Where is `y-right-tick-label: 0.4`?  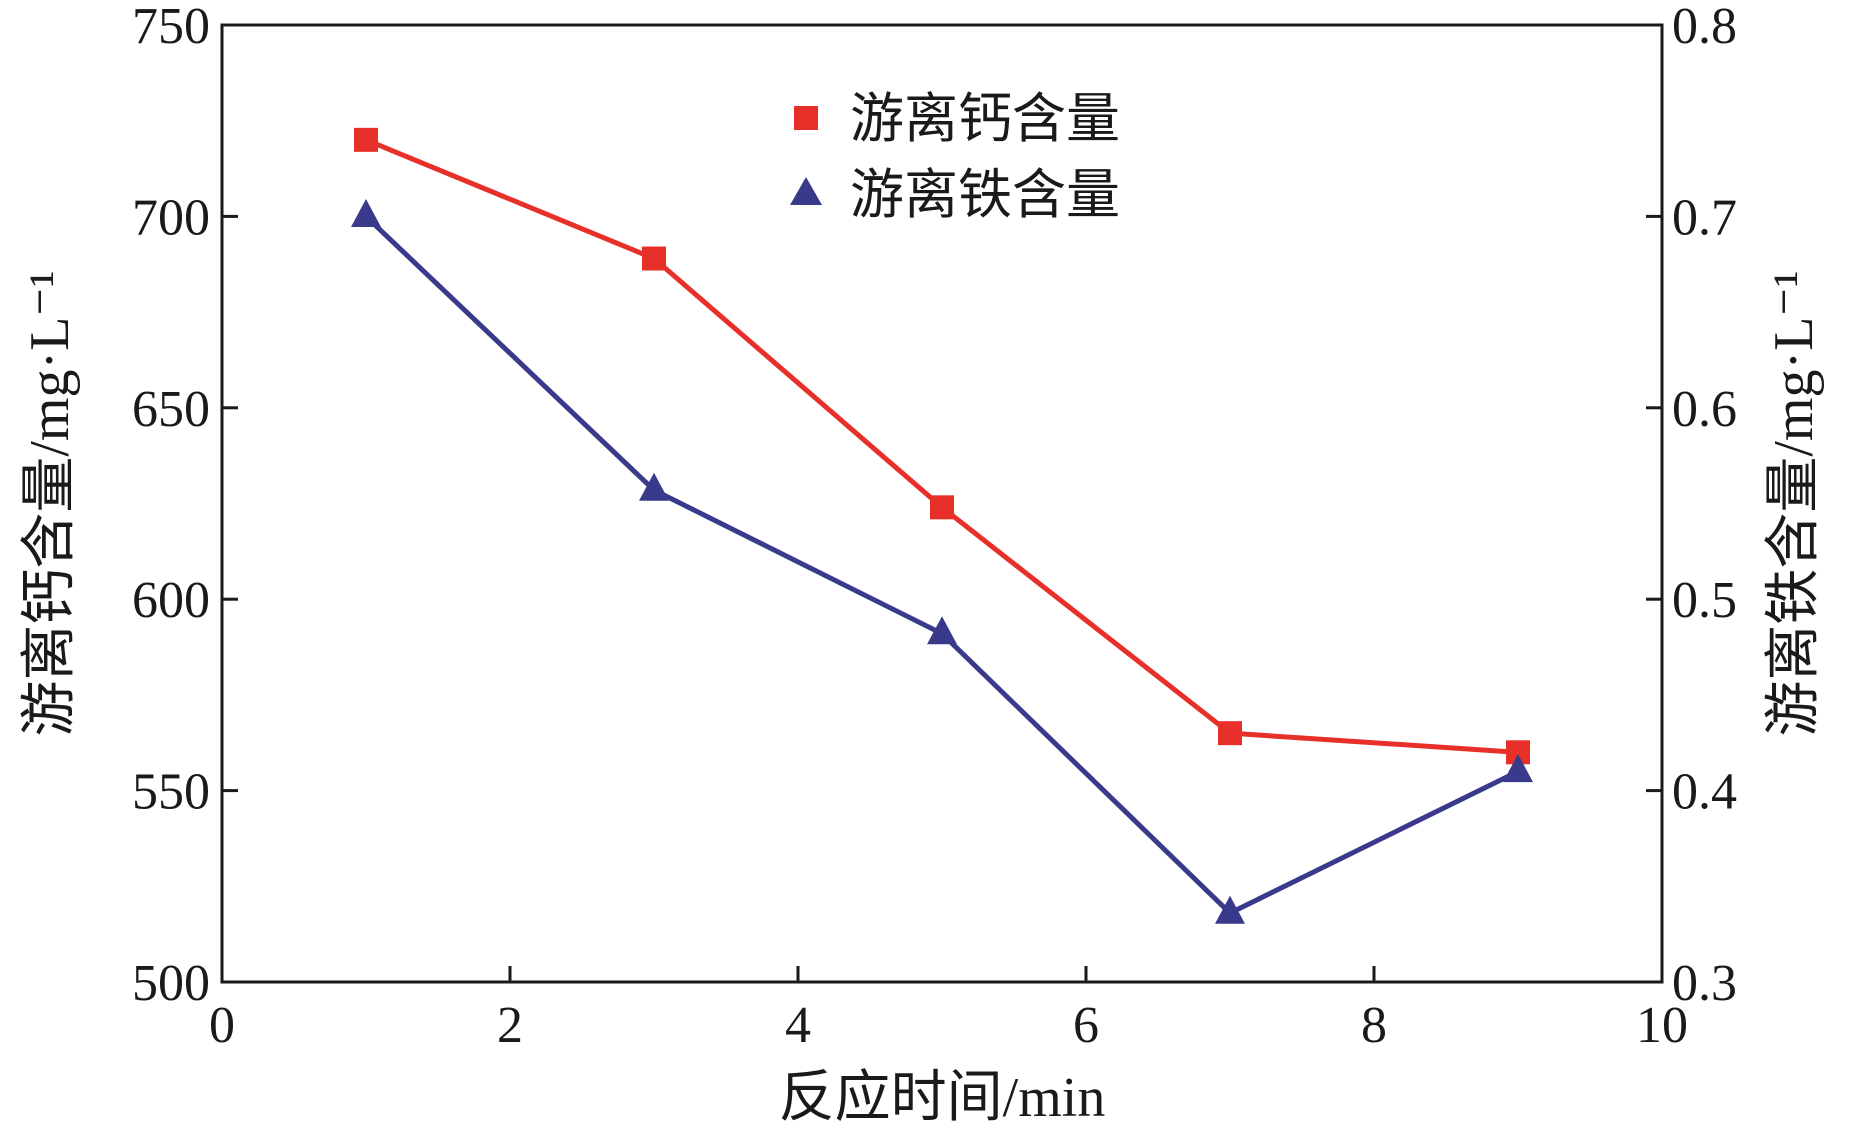
y-right-tick-label: 0.4 is located at coordinates (1704, 792).